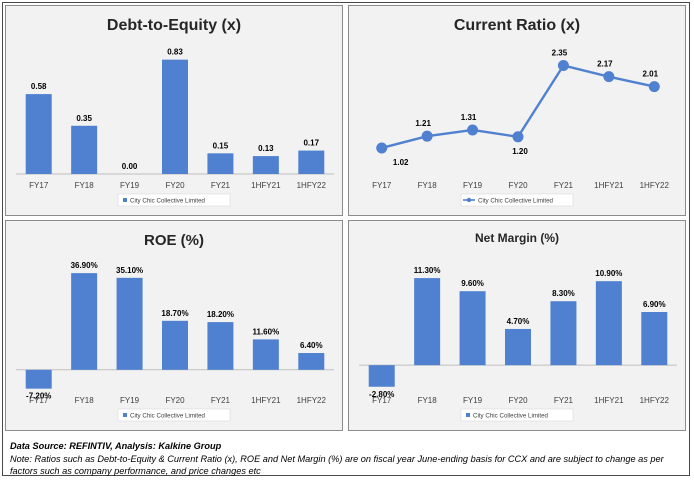 This screenshot has width=694, height=480. What do you see at coordinates (221, 145) in the screenshot?
I see `data-label: 0.15` at bounding box center [221, 145].